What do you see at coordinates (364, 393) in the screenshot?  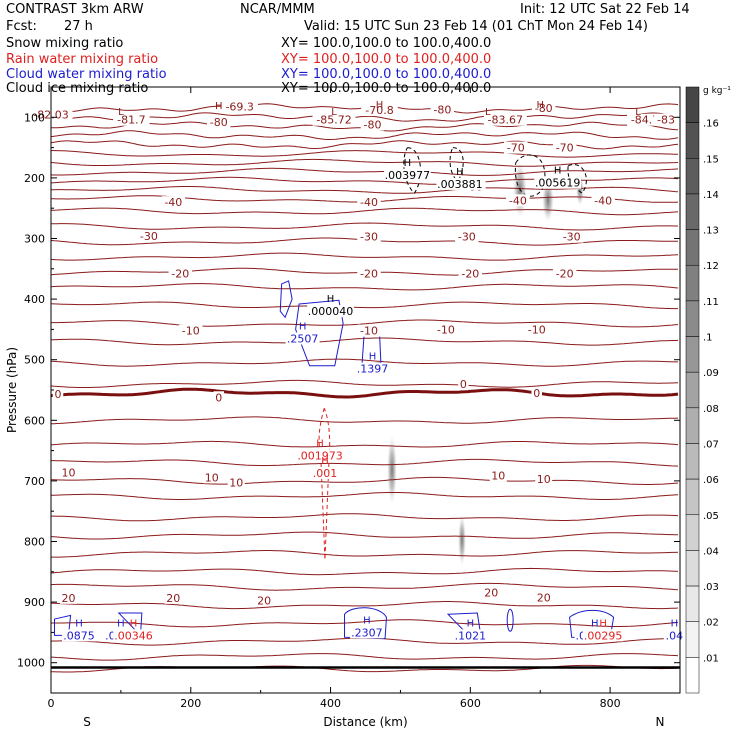 I see `zero-contour-line` at bounding box center [364, 393].